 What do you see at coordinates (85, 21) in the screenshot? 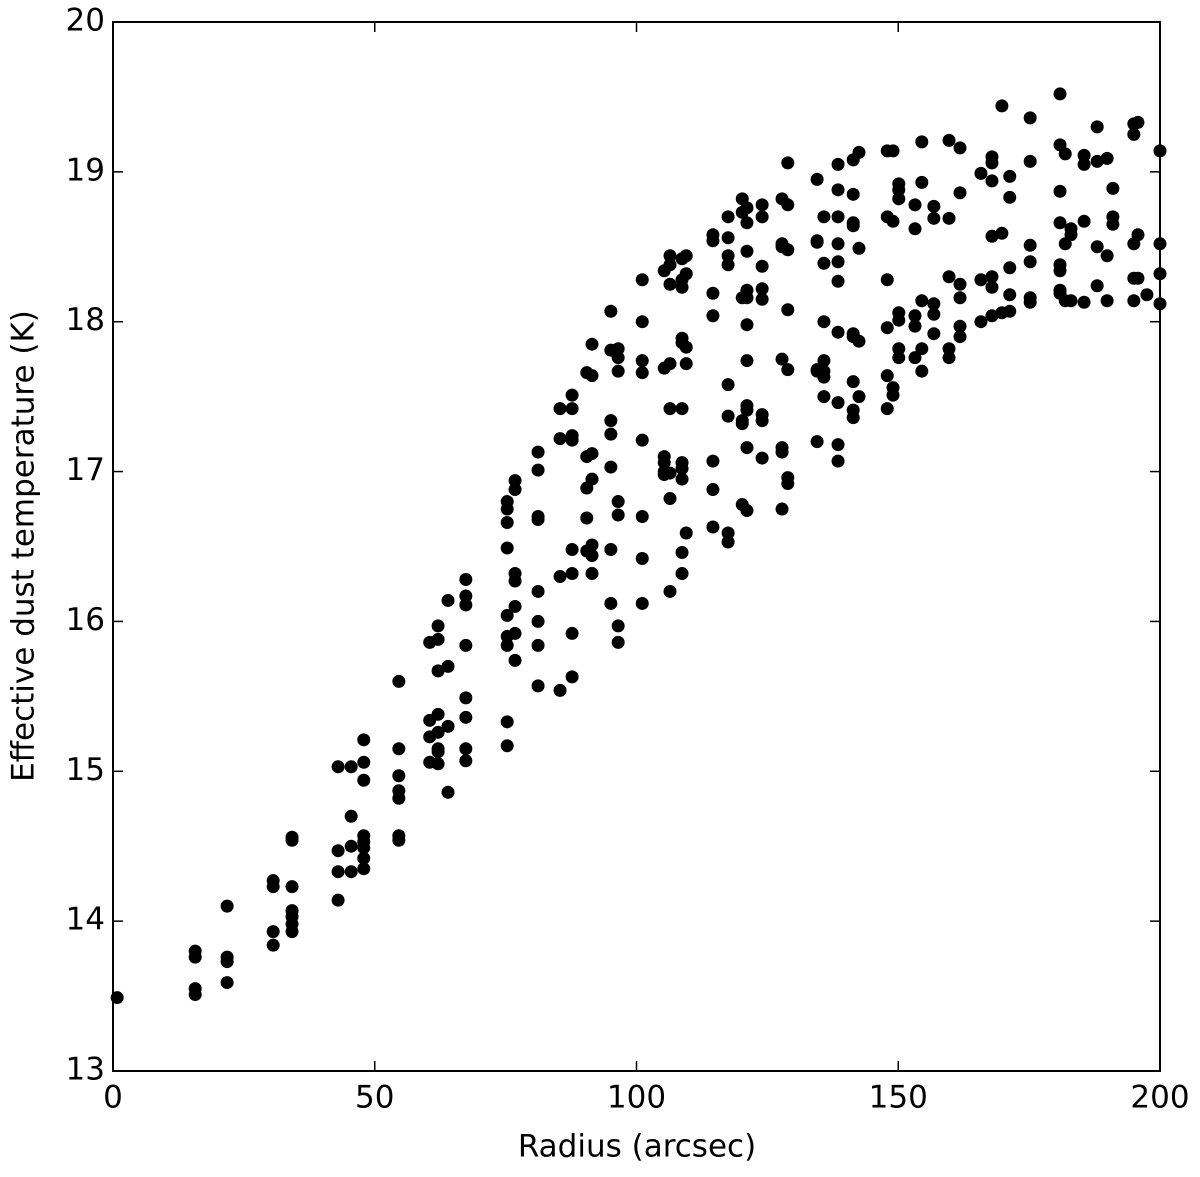
I see `y-tick-label: 20` at bounding box center [85, 21].